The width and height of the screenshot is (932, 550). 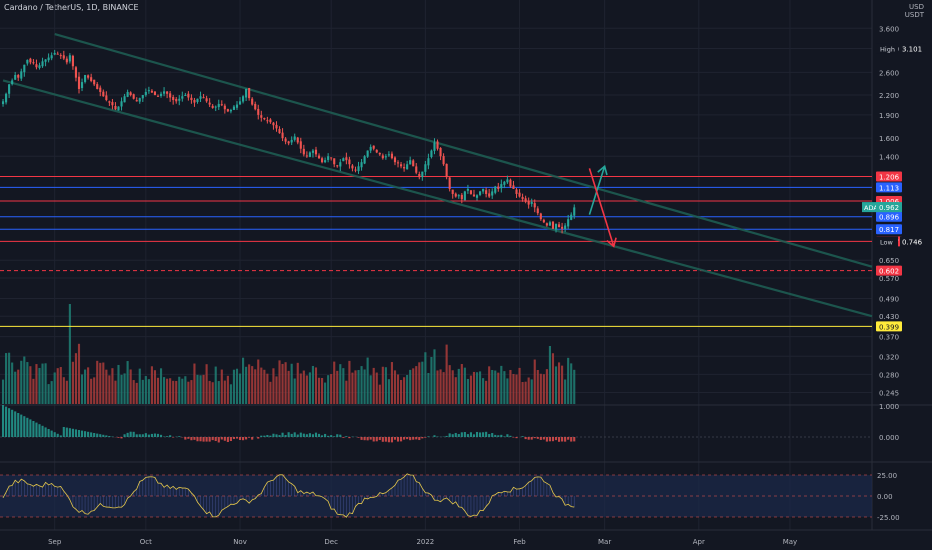 I want to click on time-tick-label: 2022, so click(x=425, y=542).